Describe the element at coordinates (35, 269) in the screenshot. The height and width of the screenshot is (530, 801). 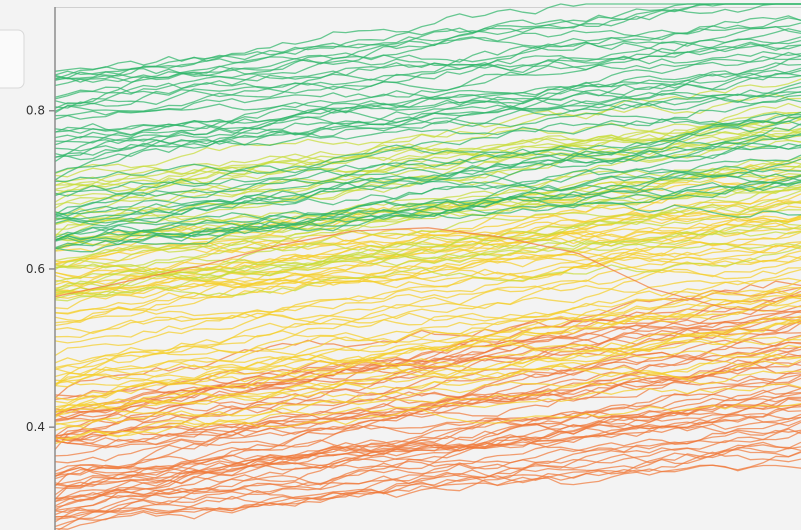
I see `y-tick-label: 0.6` at that location.